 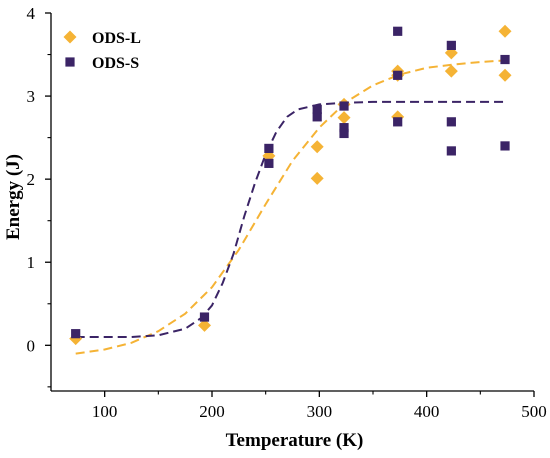 I want to click on x-tick-label: 400, so click(x=427, y=411).